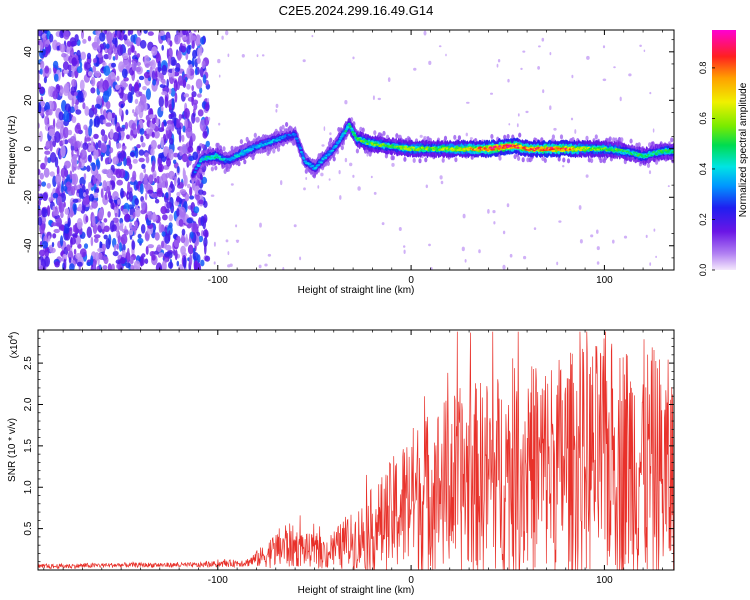  Describe the element at coordinates (218, 580) in the screenshot. I see `x-tick-label: -100` at that location.